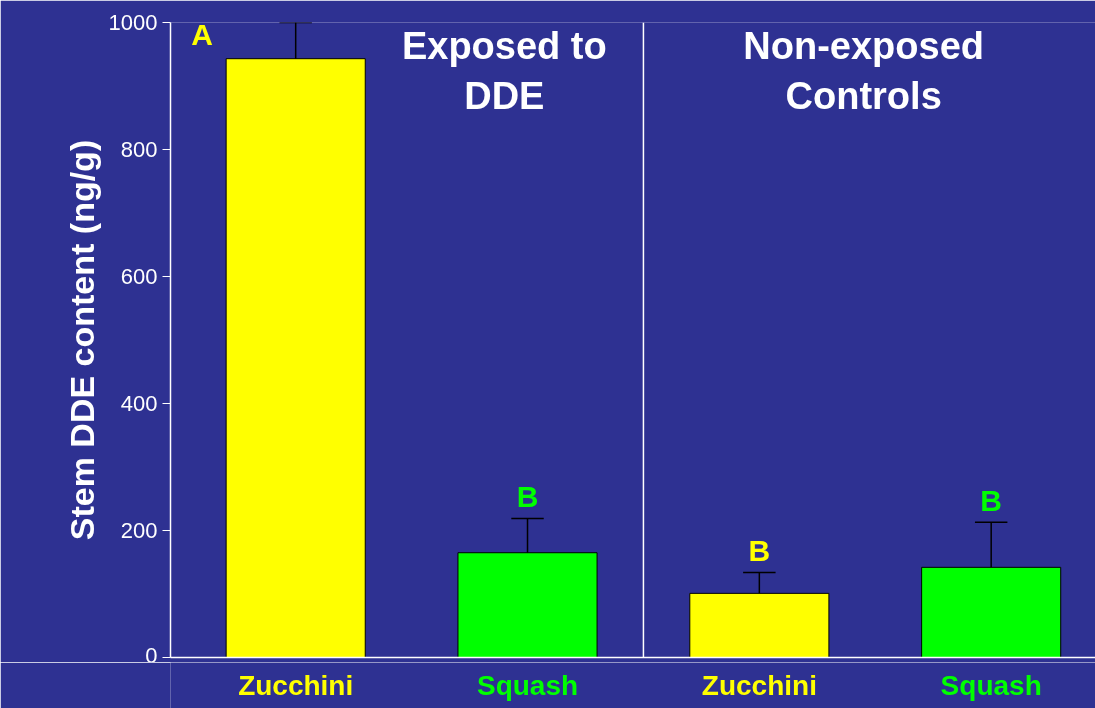 The height and width of the screenshot is (708, 1095). Describe the element at coordinates (133, 22) in the screenshot. I see `y-tick-label: 1000` at that location.